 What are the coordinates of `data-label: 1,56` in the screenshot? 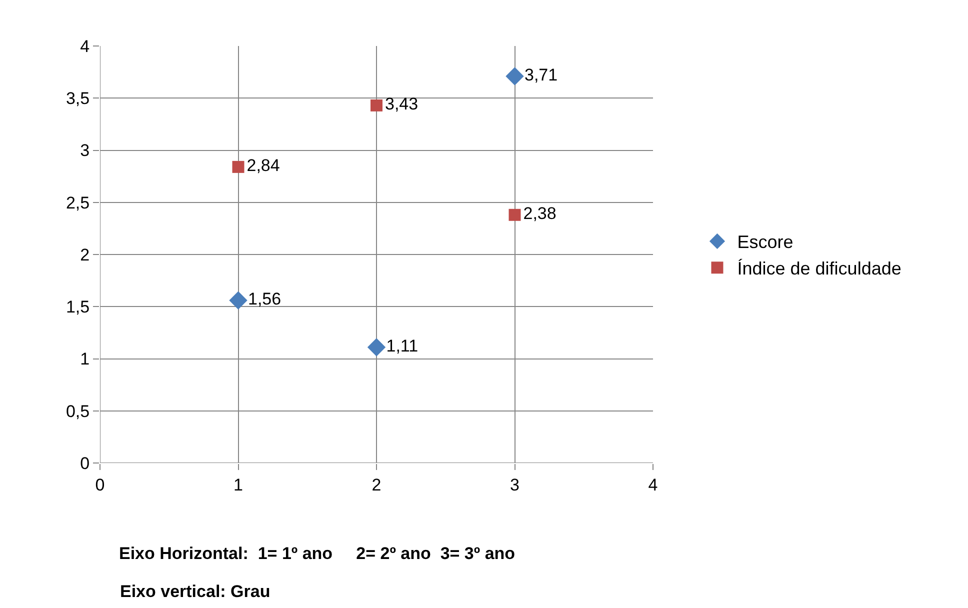 It's located at (265, 299).